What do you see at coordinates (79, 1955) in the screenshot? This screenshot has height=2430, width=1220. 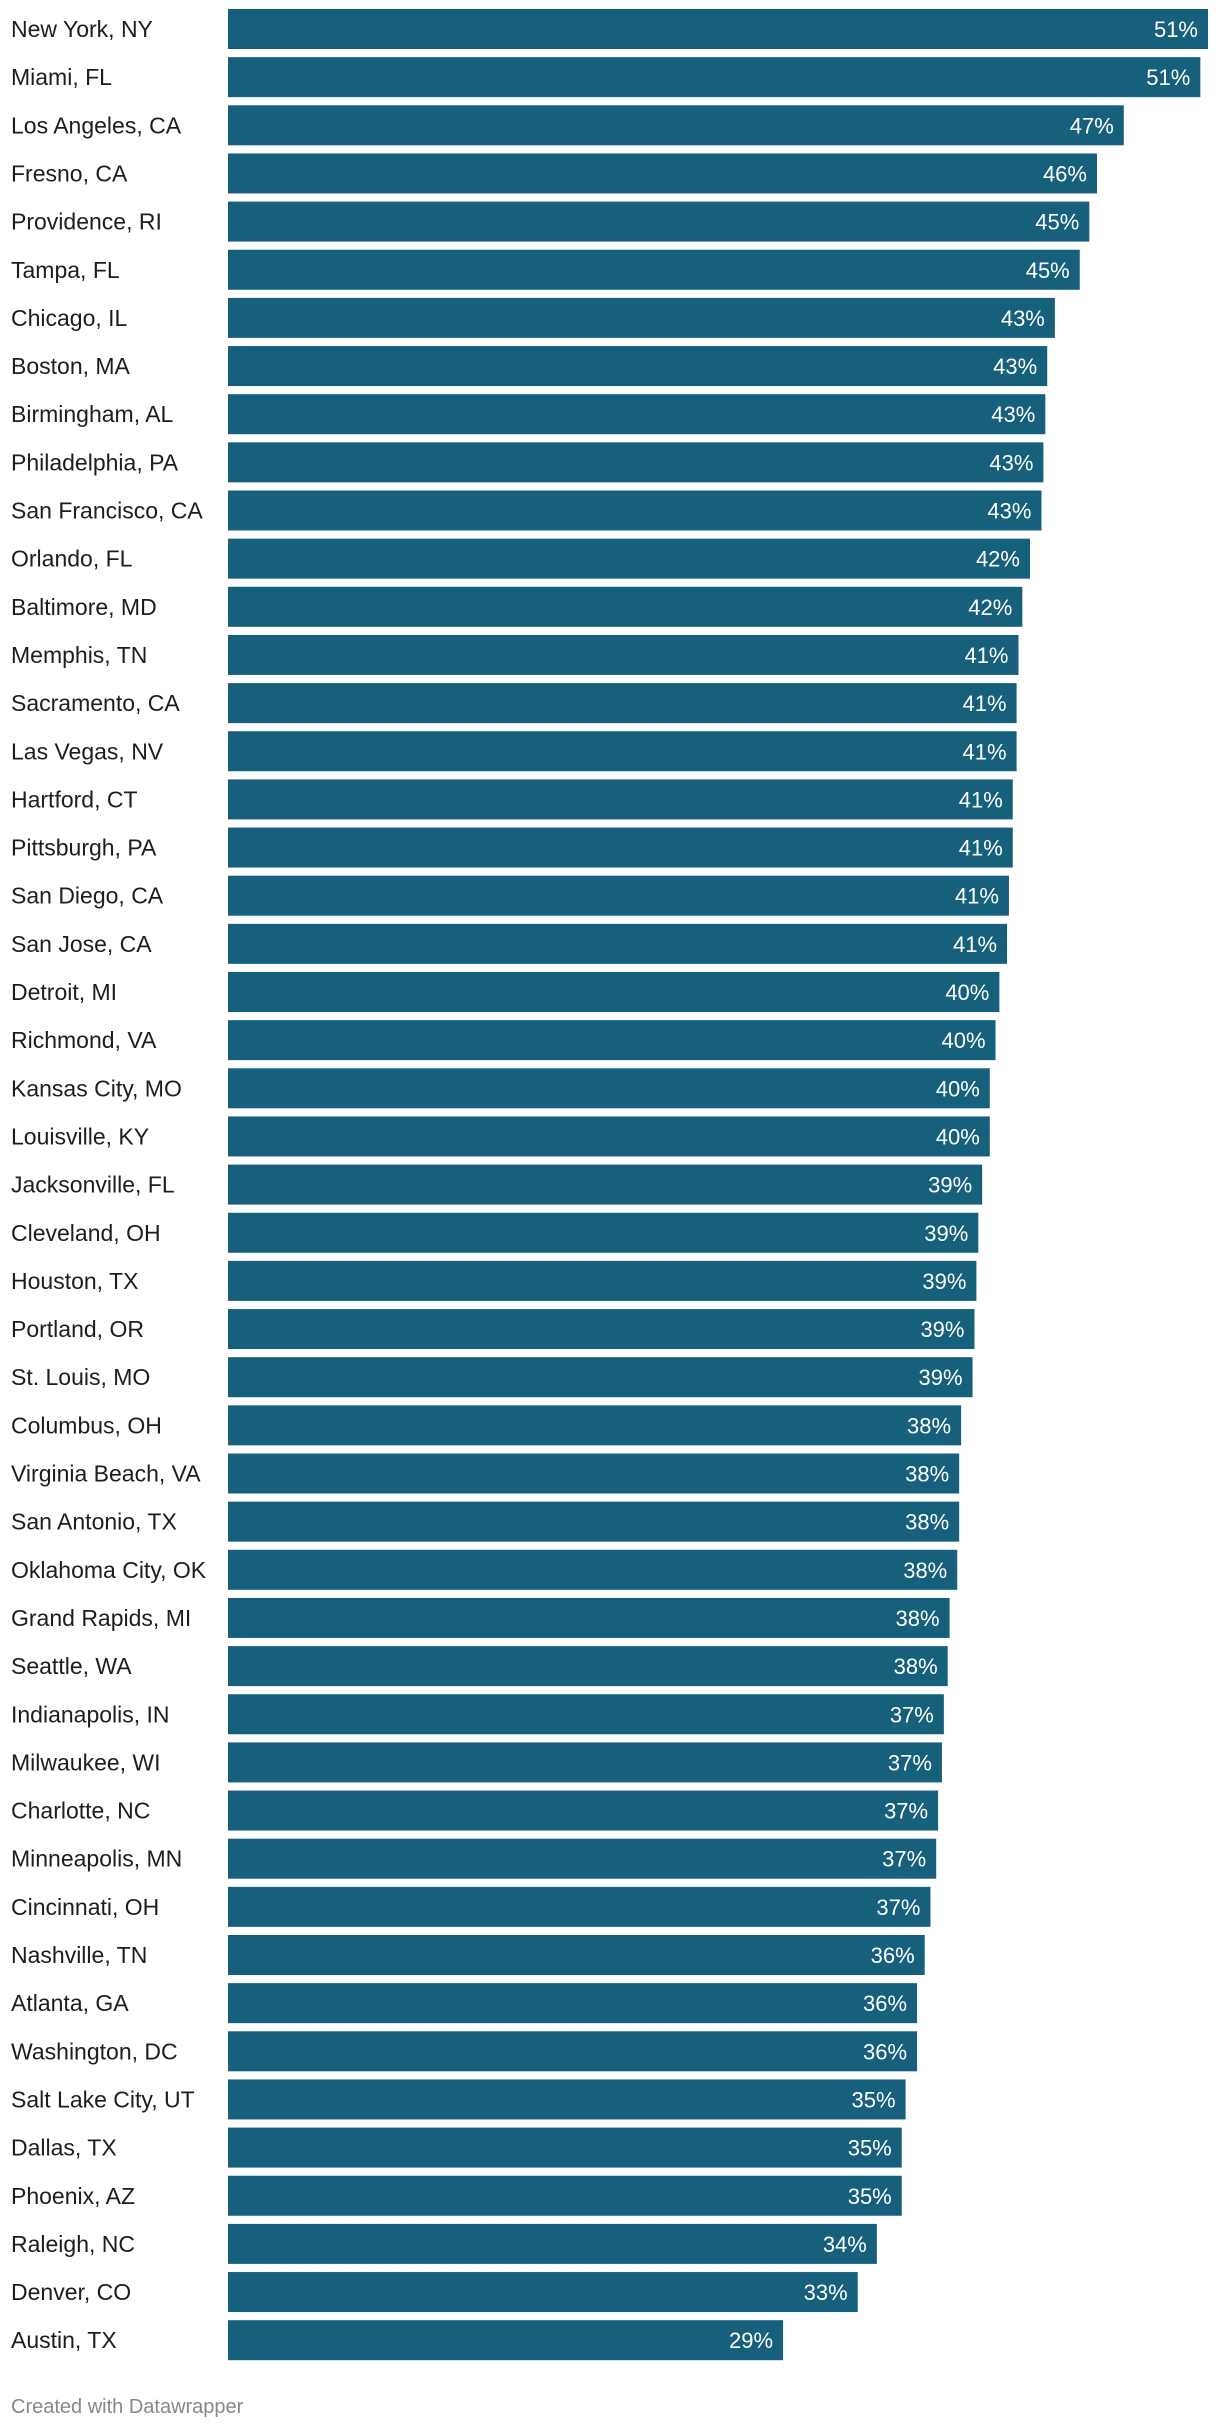 I see `category-label: Nashville, TN` at bounding box center [79, 1955].